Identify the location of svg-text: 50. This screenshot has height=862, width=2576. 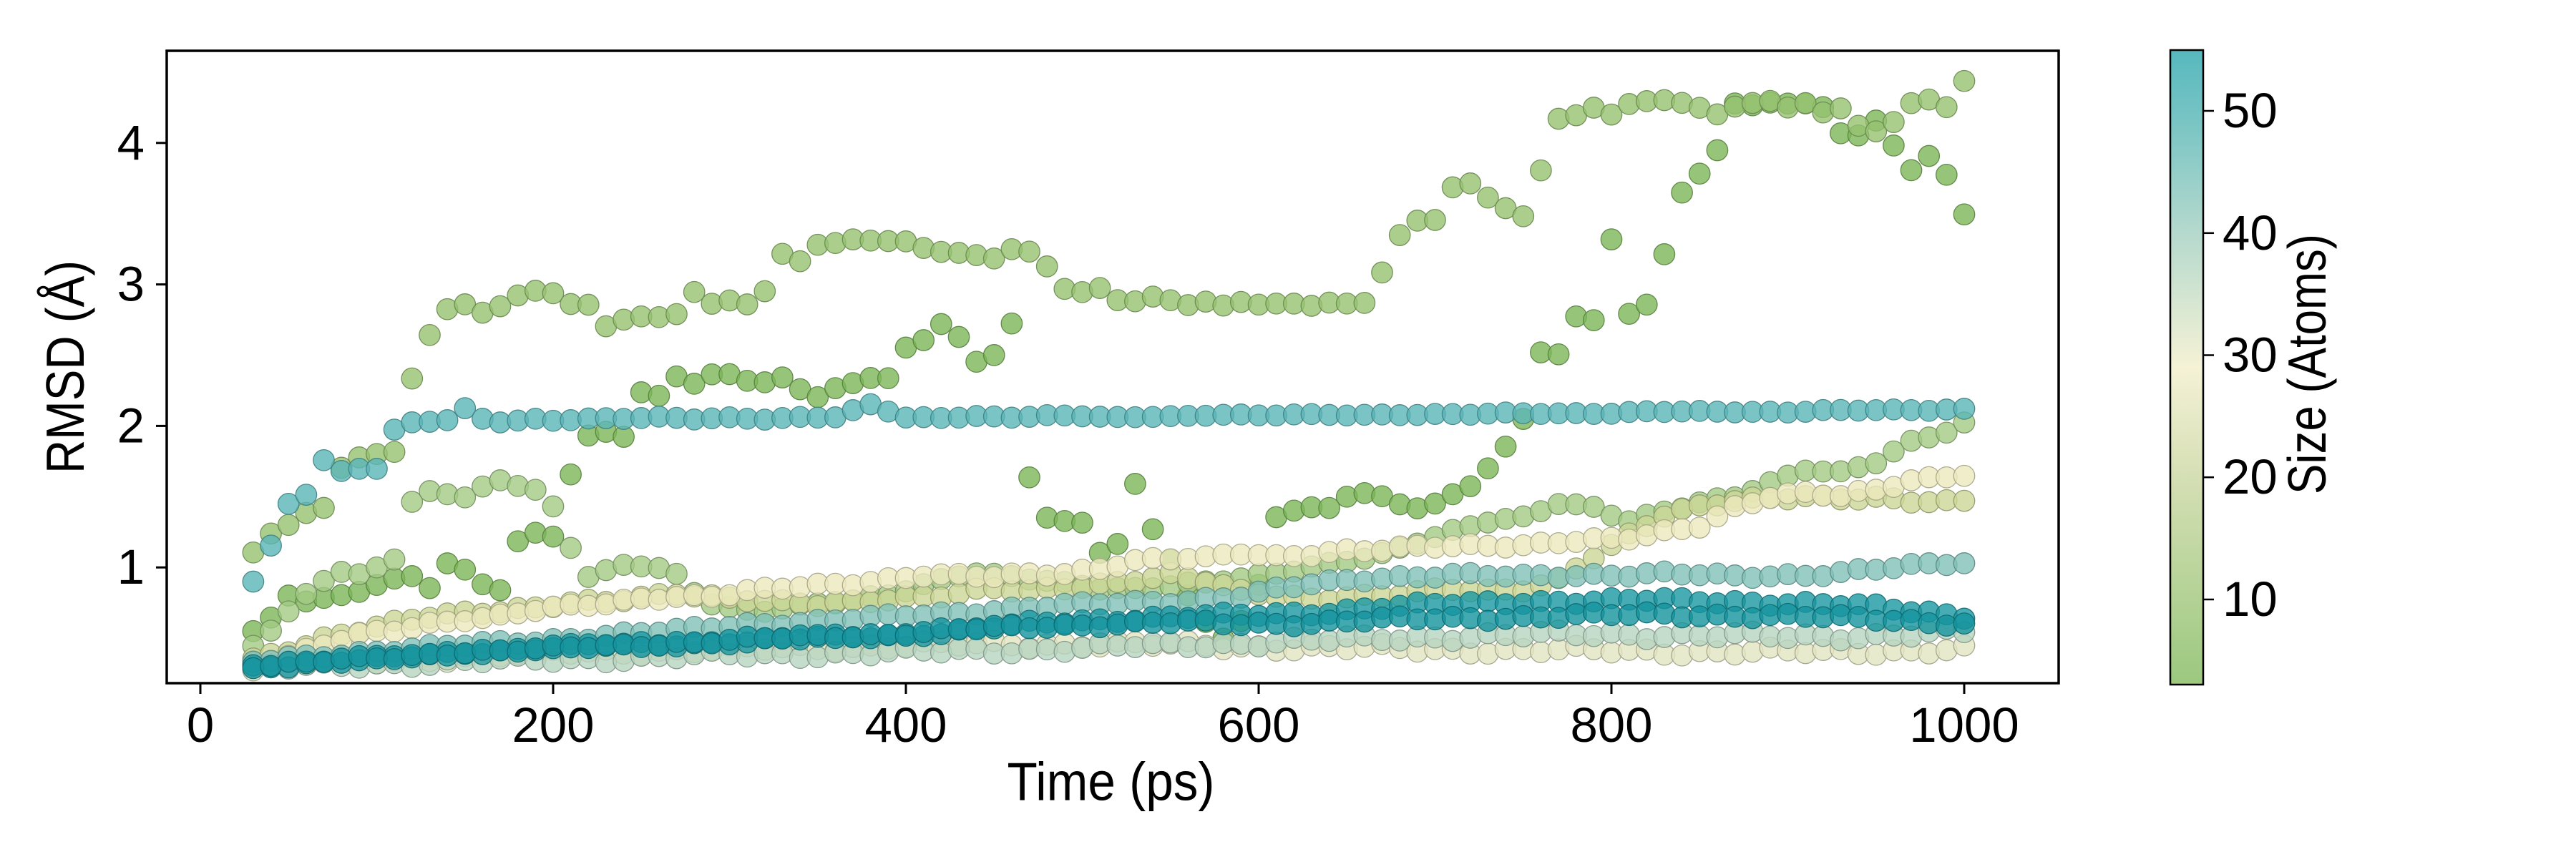
(2250, 110).